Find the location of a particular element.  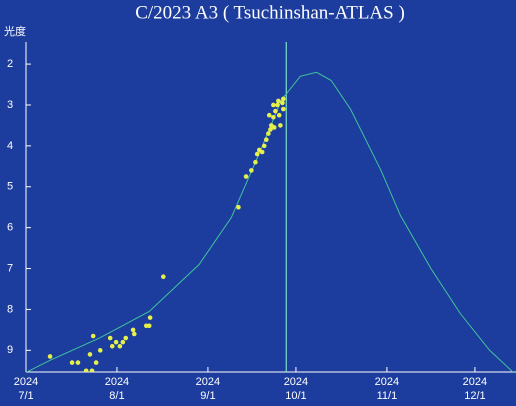

y-tick-label: 8 is located at coordinates (10, 309).